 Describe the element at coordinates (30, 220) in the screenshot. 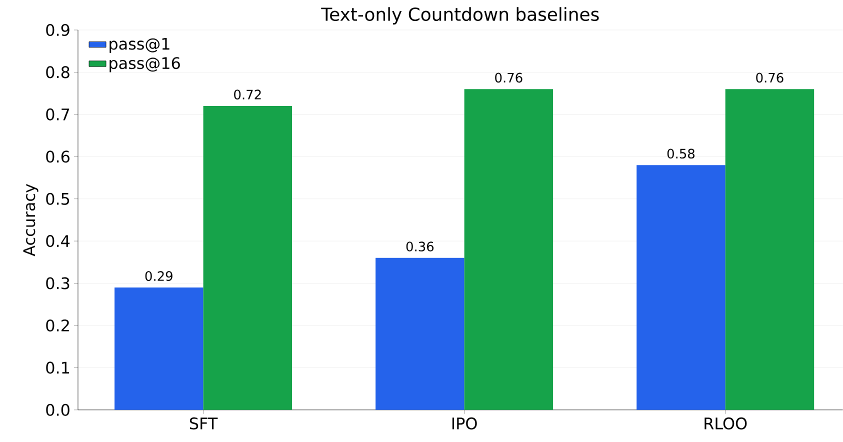

I see `y-axis-title: Accuracy` at that location.